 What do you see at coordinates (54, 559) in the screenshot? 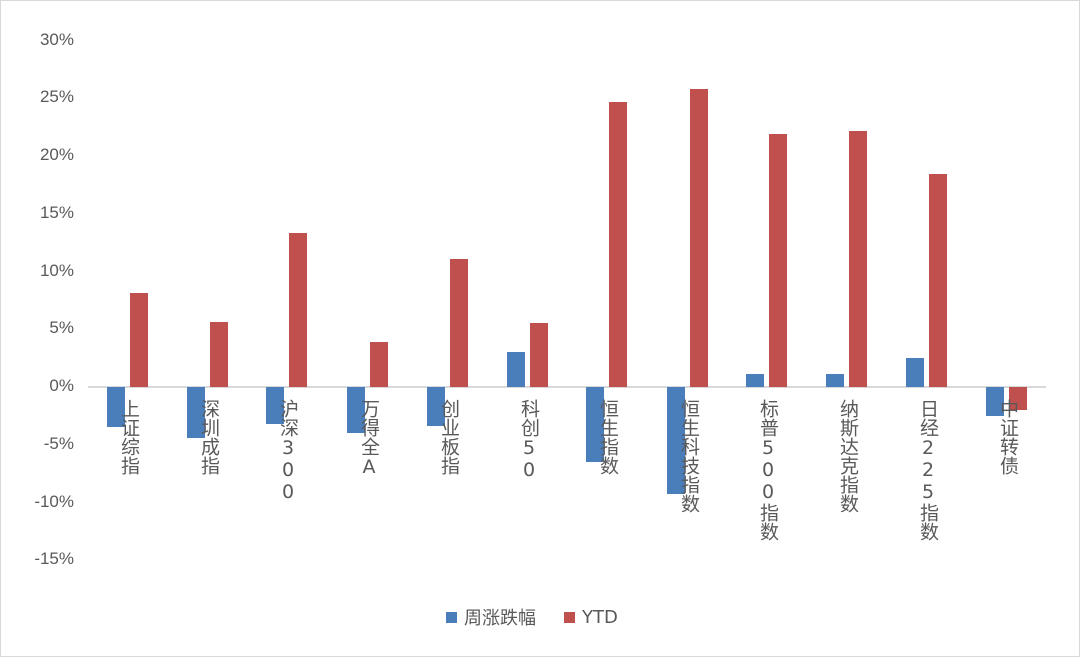
I see `y-tick-label: -15%` at bounding box center [54, 559].